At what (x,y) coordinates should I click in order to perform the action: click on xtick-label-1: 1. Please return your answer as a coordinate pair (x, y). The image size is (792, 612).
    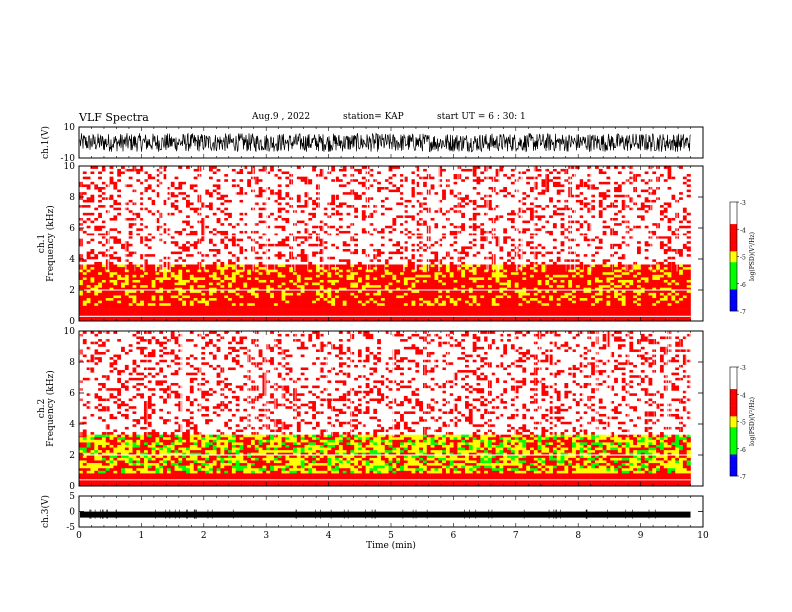
    Looking at the image, I should click on (142, 536).